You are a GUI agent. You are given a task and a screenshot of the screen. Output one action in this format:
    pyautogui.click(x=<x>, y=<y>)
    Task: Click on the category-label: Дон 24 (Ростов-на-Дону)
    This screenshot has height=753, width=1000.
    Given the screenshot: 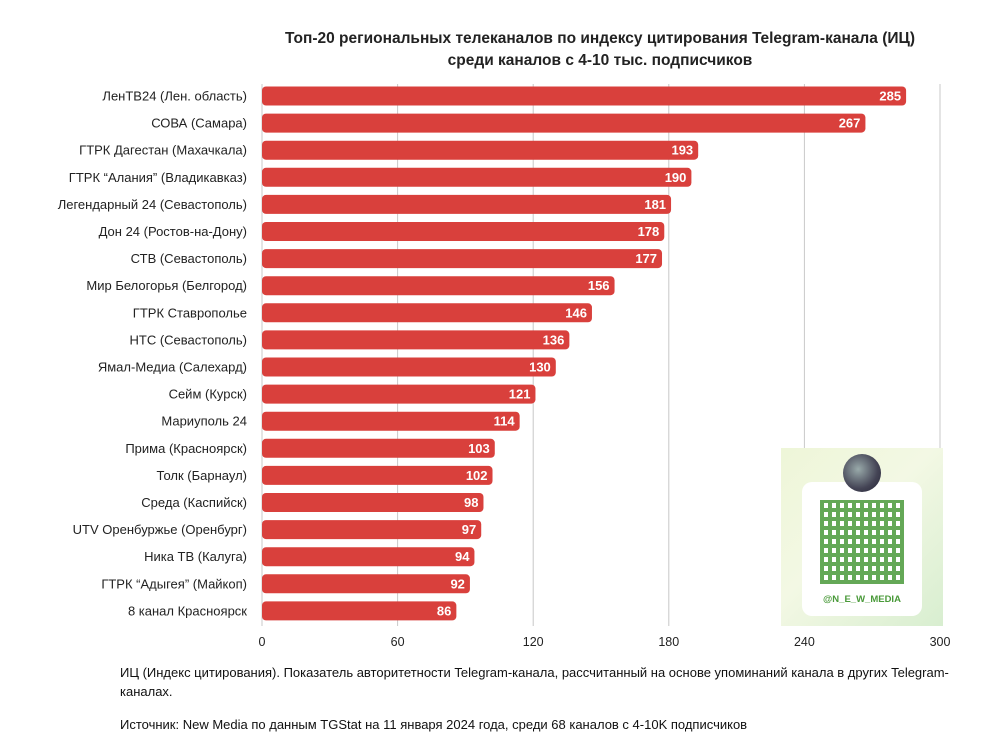 What is the action you would take?
    pyautogui.click(x=173, y=231)
    